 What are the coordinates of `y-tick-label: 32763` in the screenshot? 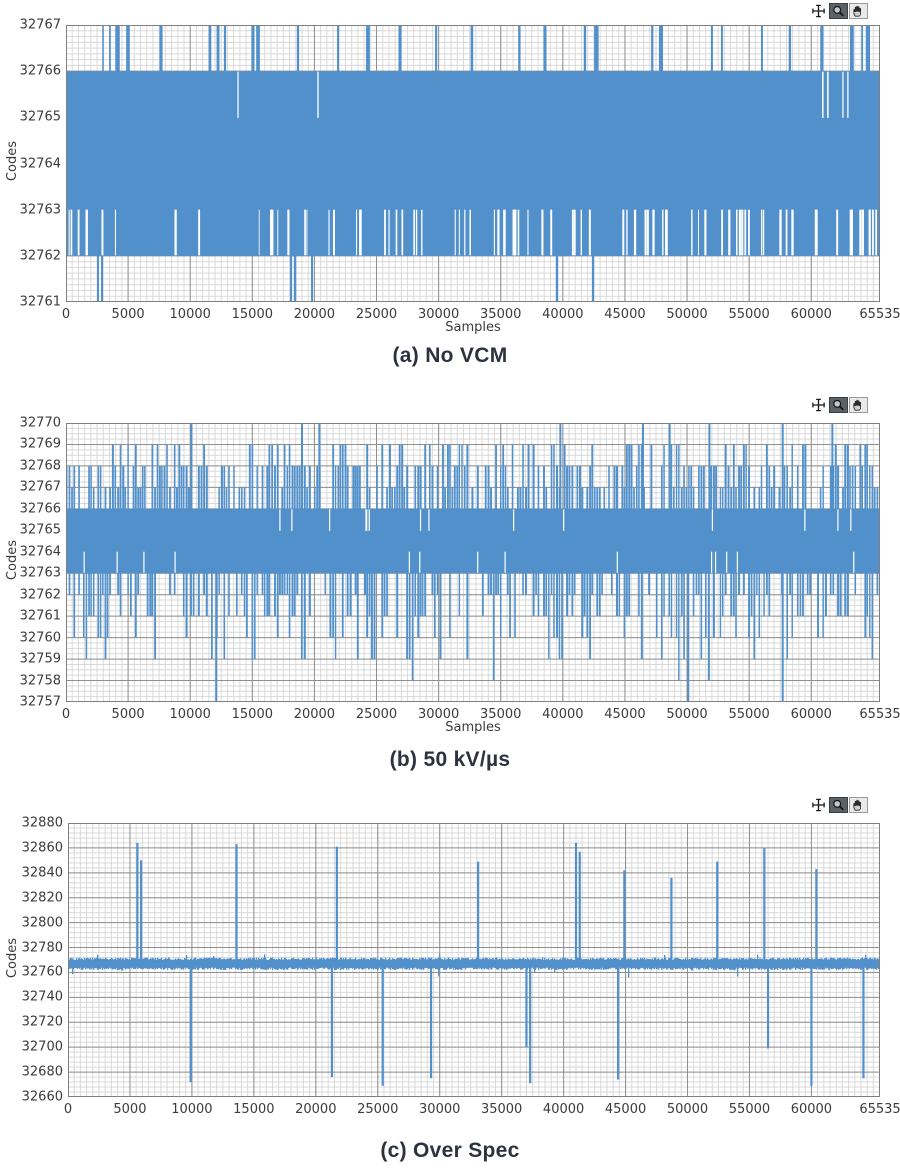 It's located at (40, 210).